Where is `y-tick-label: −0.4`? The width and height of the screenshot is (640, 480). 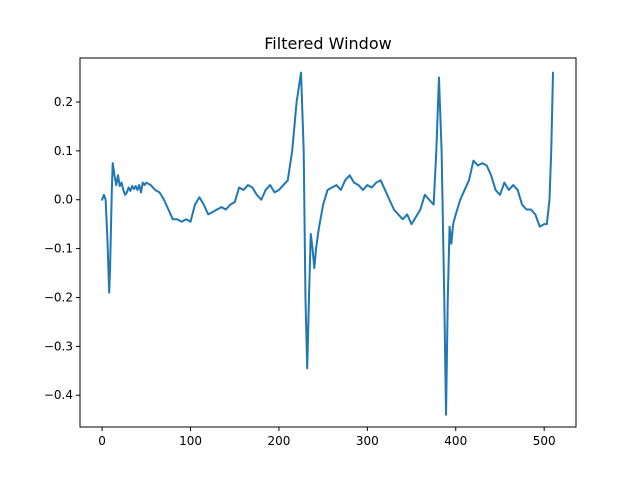 y-tick-label: −0.4 is located at coordinates (58, 395).